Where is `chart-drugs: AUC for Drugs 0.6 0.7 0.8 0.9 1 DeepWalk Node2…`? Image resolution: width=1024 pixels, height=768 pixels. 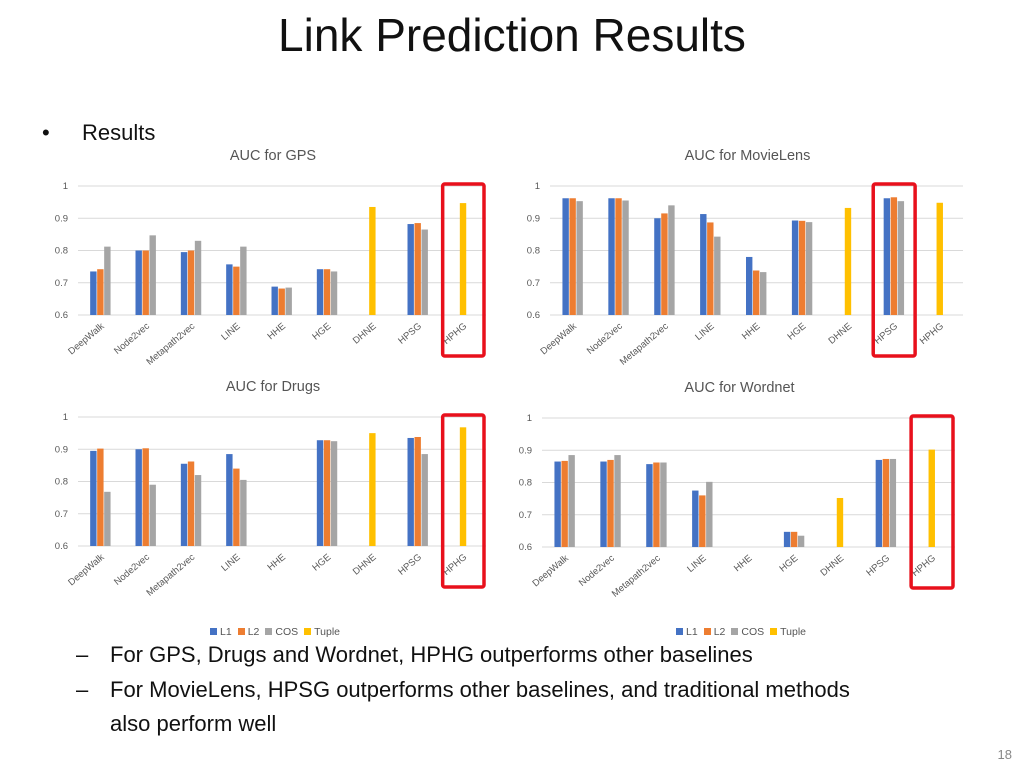 chart-drugs: AUC for Drugs 0.6 0.7 0.8 0.9 1 DeepWalk Node2… is located at coordinates (273, 490).